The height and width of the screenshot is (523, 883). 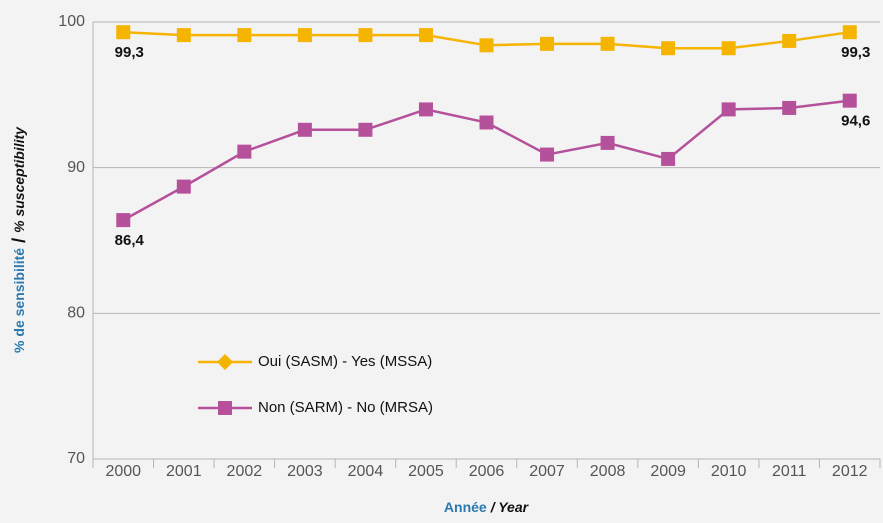 I want to click on x-tick-label: 2005, so click(x=426, y=471).